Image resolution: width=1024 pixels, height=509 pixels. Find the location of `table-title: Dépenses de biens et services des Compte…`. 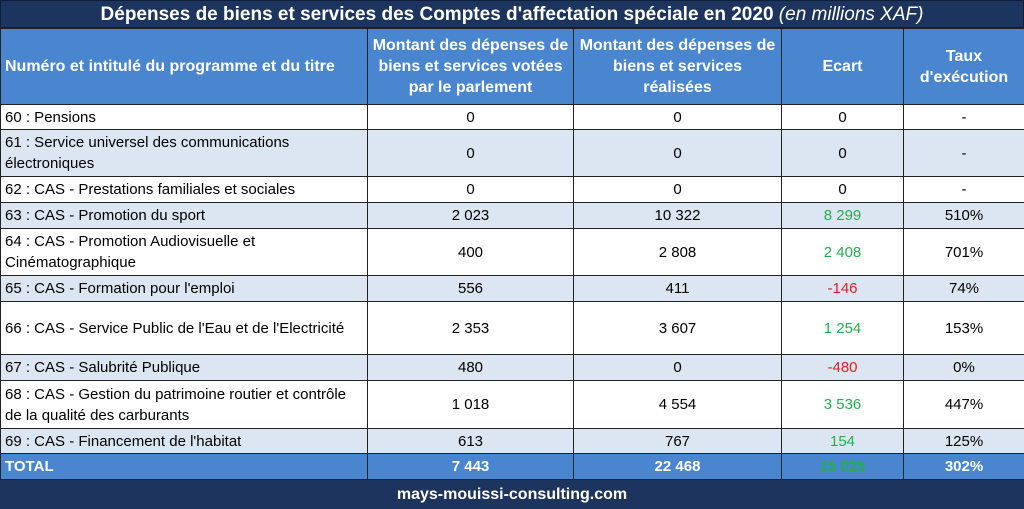

table-title: Dépenses de biens et services des Compte… is located at coordinates (512, 14).